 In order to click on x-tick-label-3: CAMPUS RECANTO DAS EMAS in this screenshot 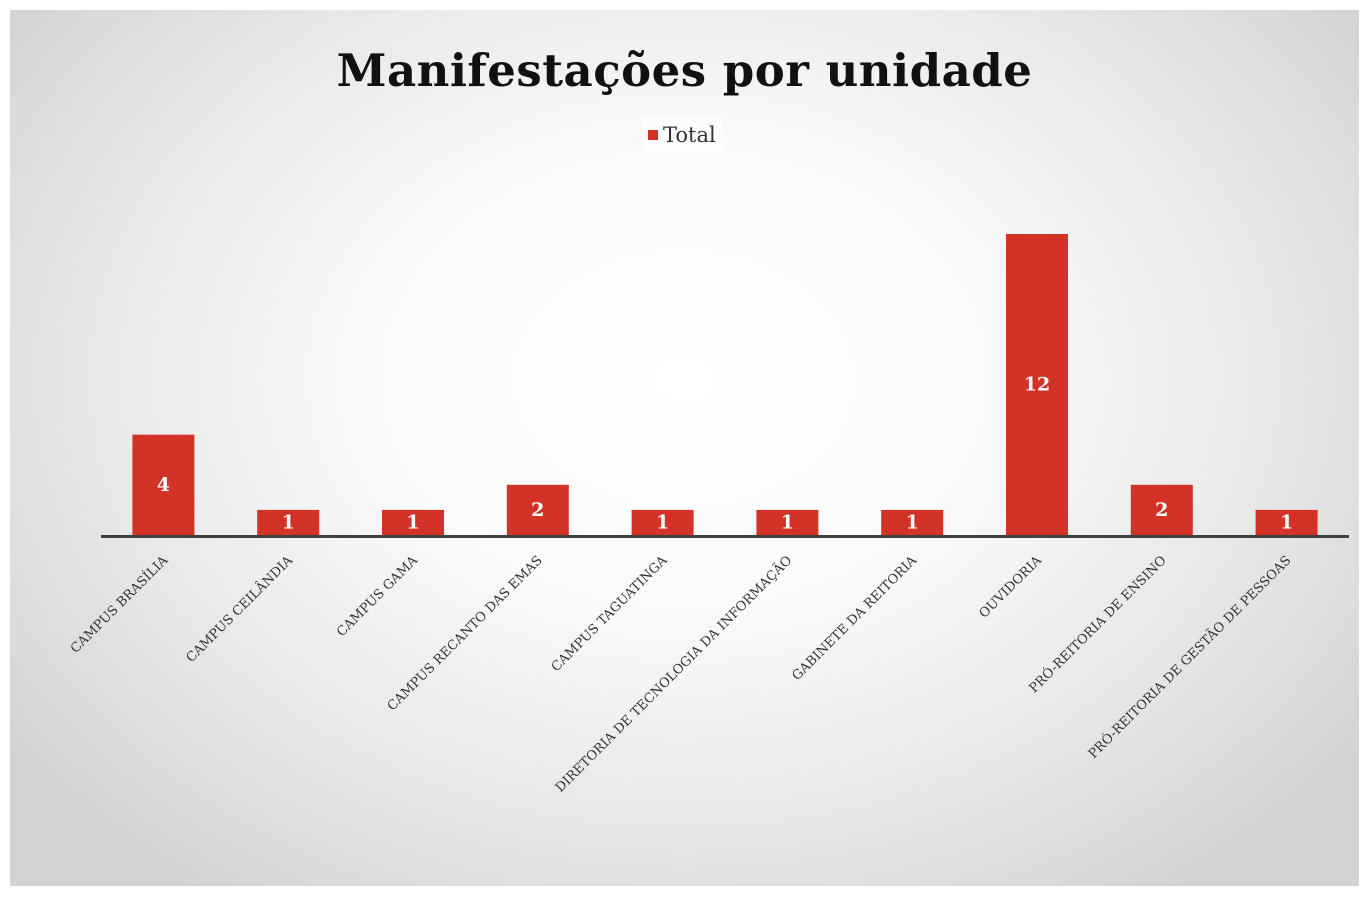, I will do `click(465, 633)`.